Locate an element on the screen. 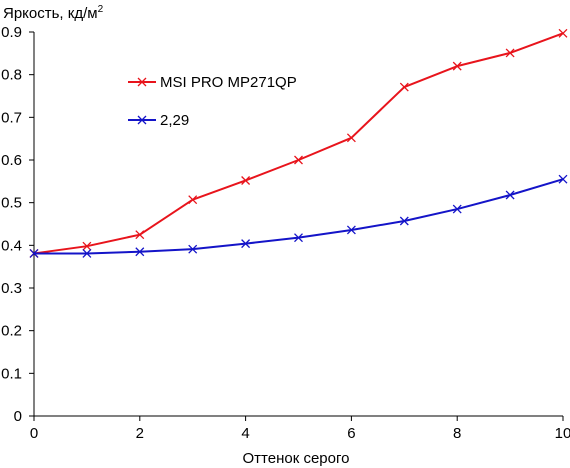  y-tick-label: 0.4 is located at coordinates (11, 245).